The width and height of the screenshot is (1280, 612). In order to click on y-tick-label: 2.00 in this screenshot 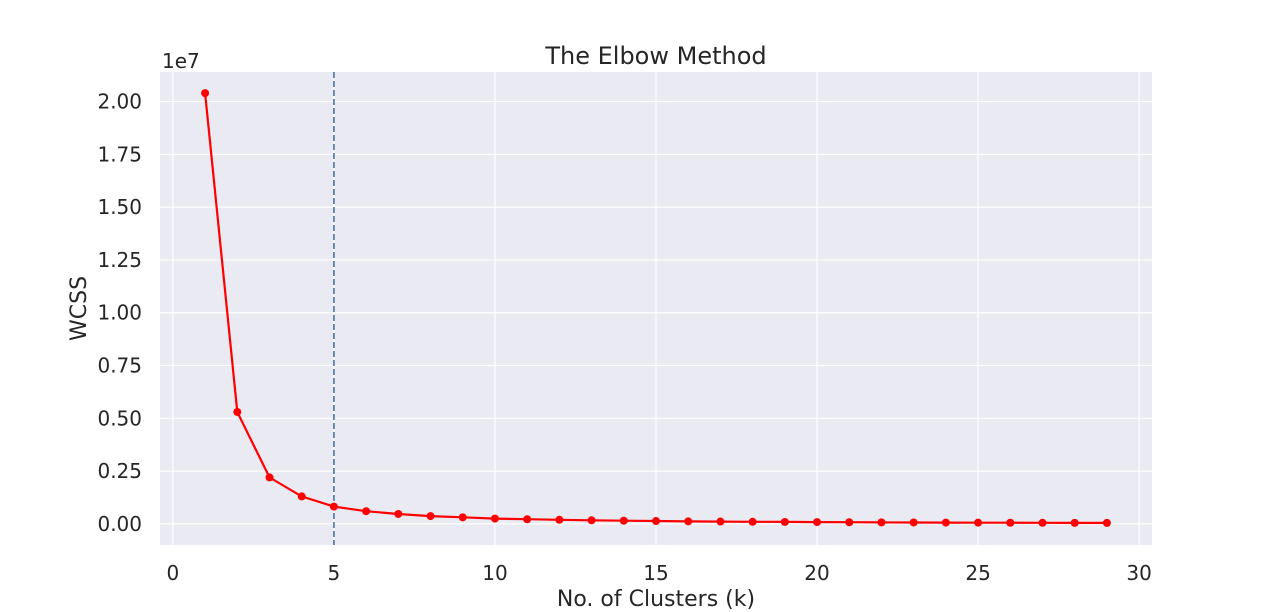, I will do `click(119, 102)`.